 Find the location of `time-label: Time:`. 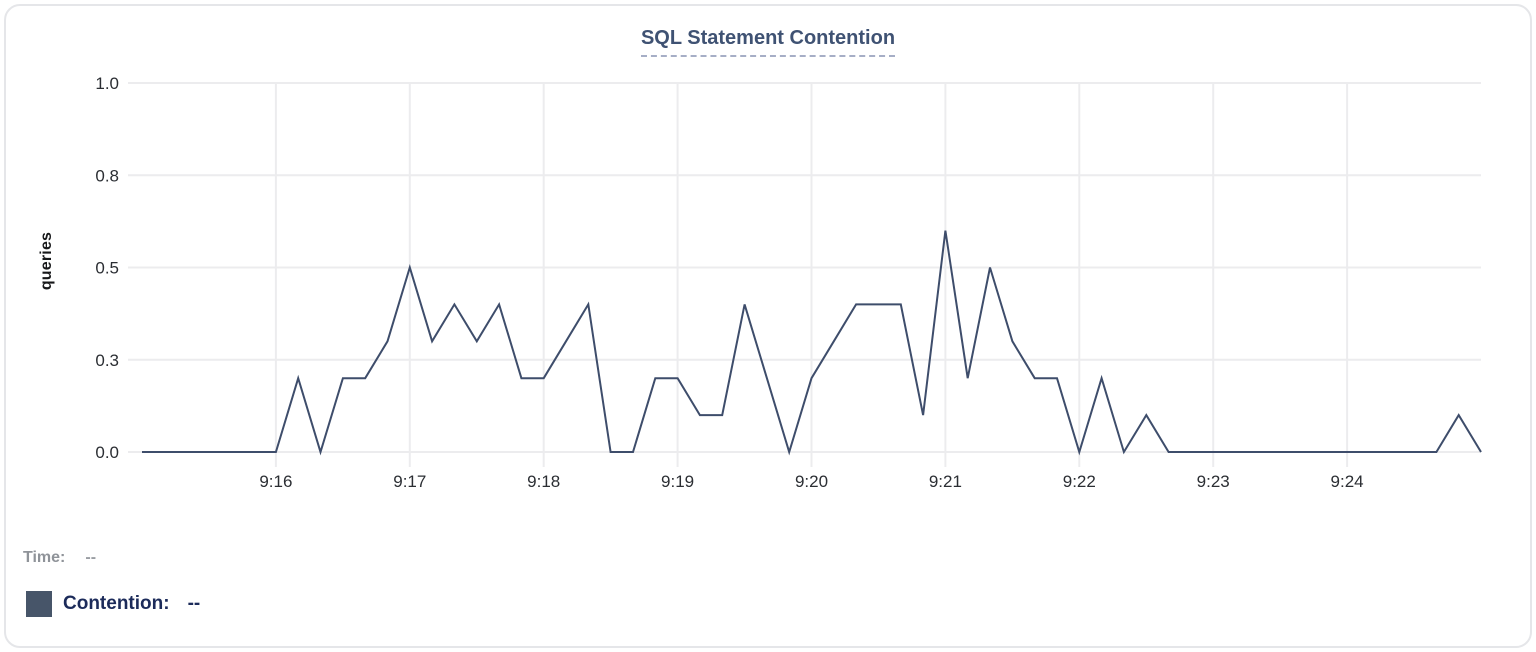

time-label: Time: is located at coordinates (44, 557).